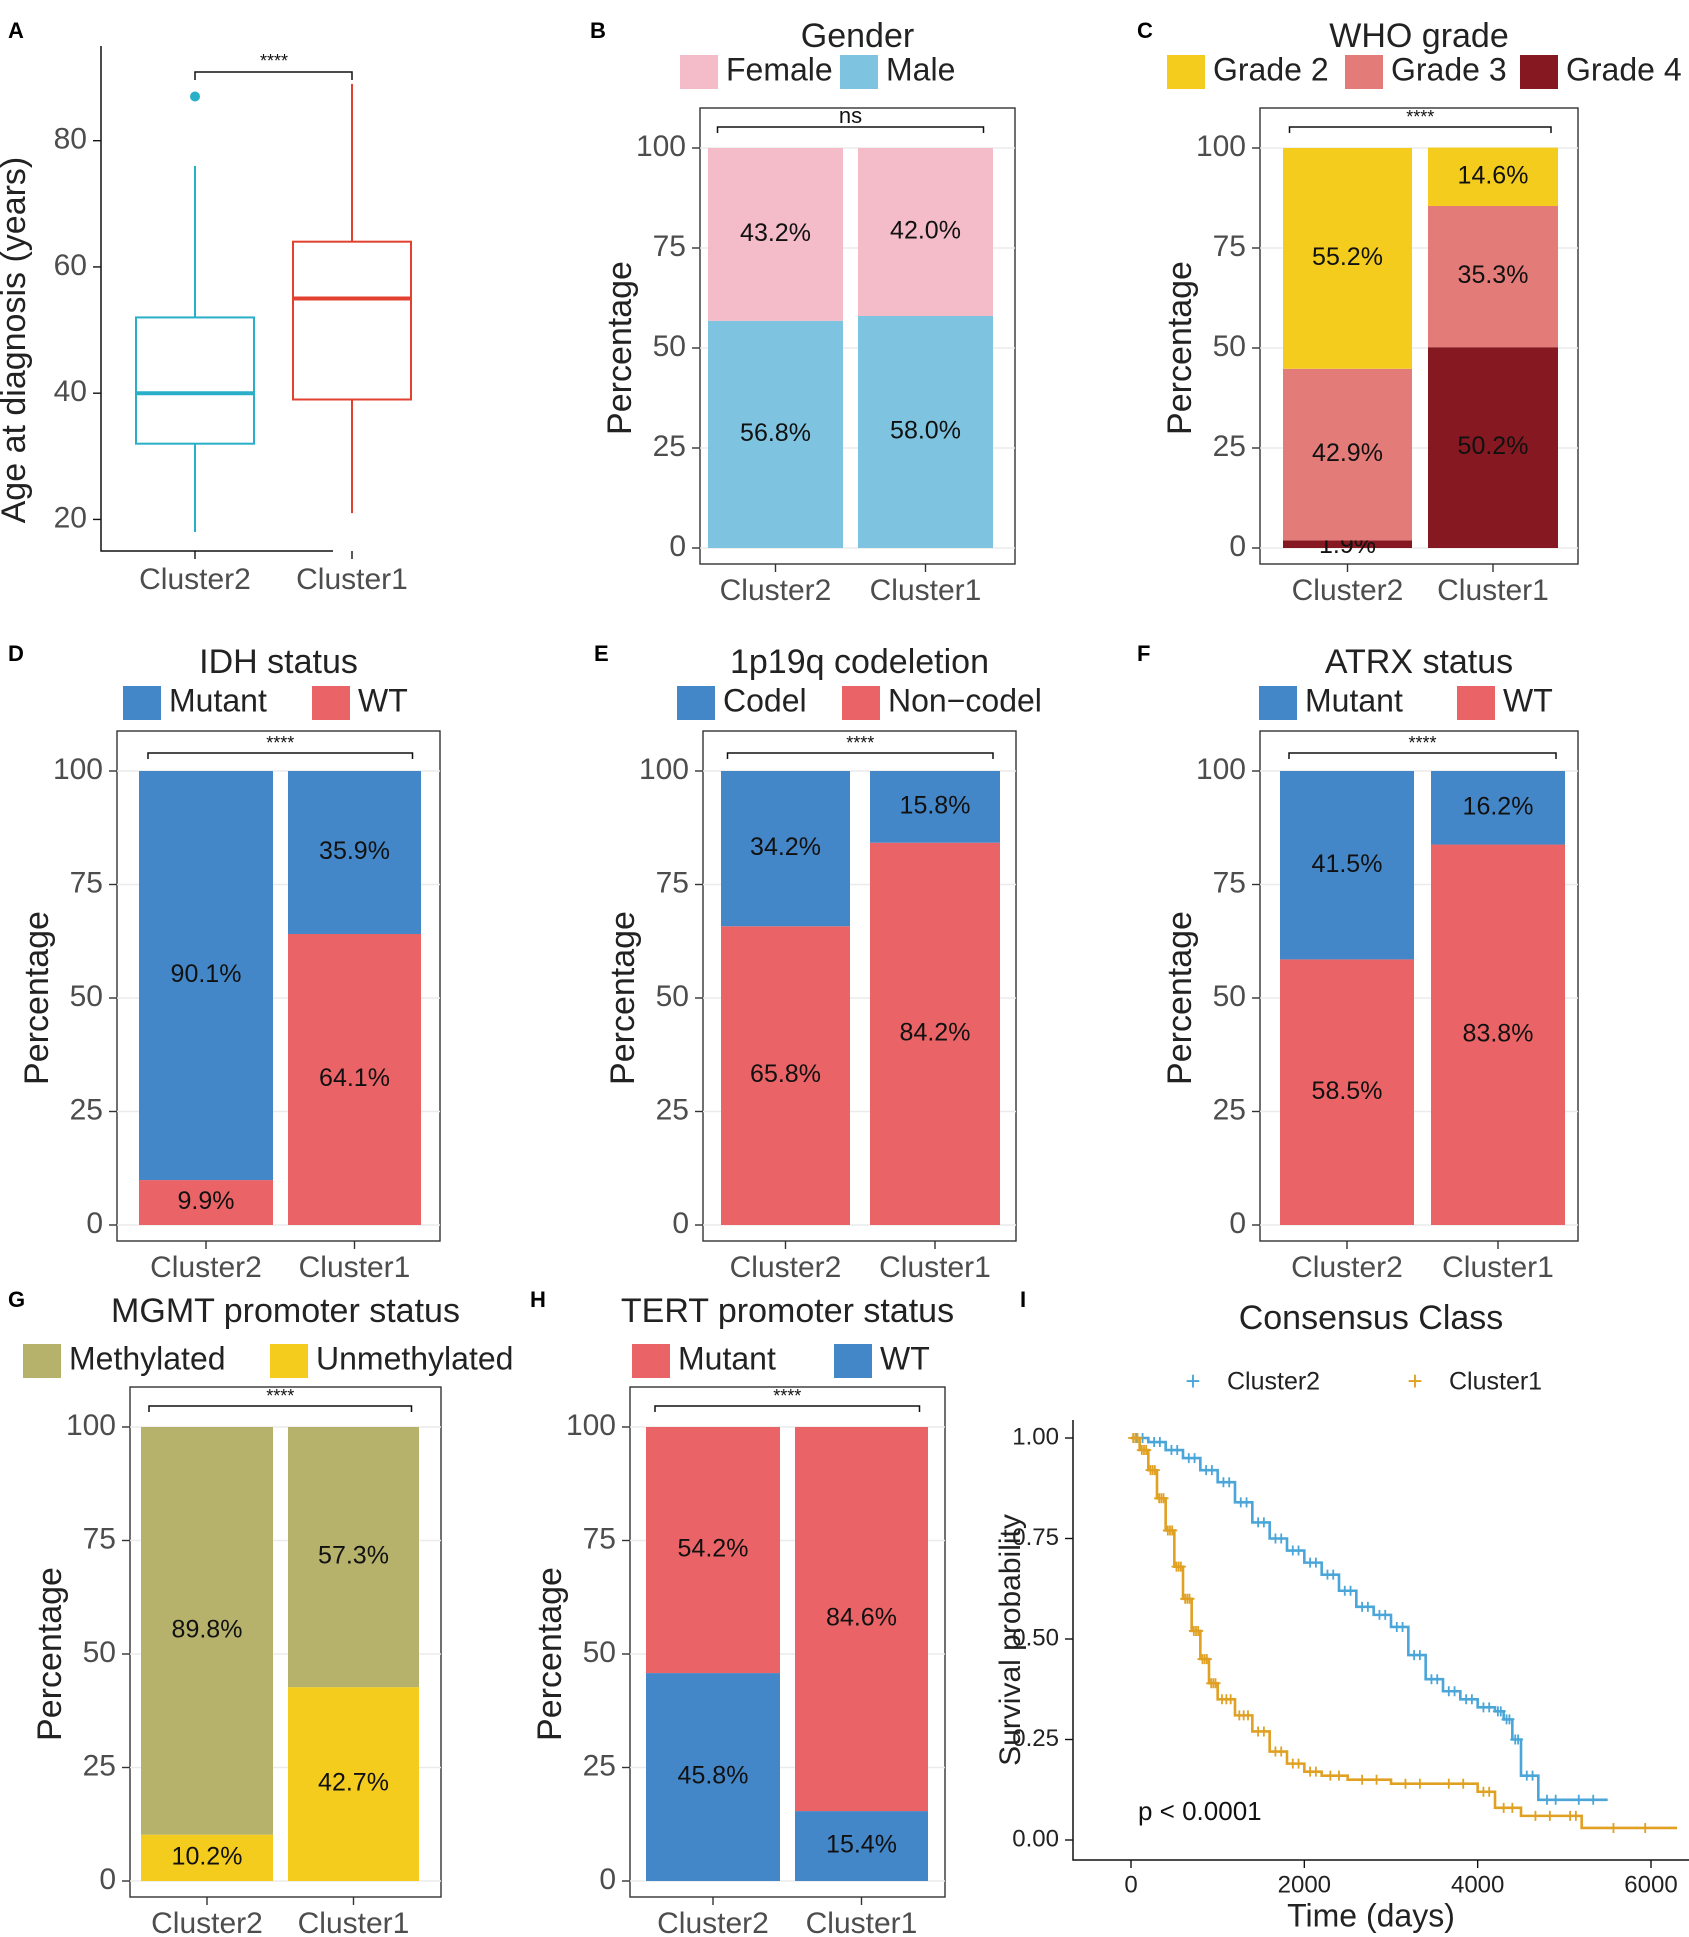  What do you see at coordinates (383, 700) in the screenshot?
I see `legend-label: WT` at bounding box center [383, 700].